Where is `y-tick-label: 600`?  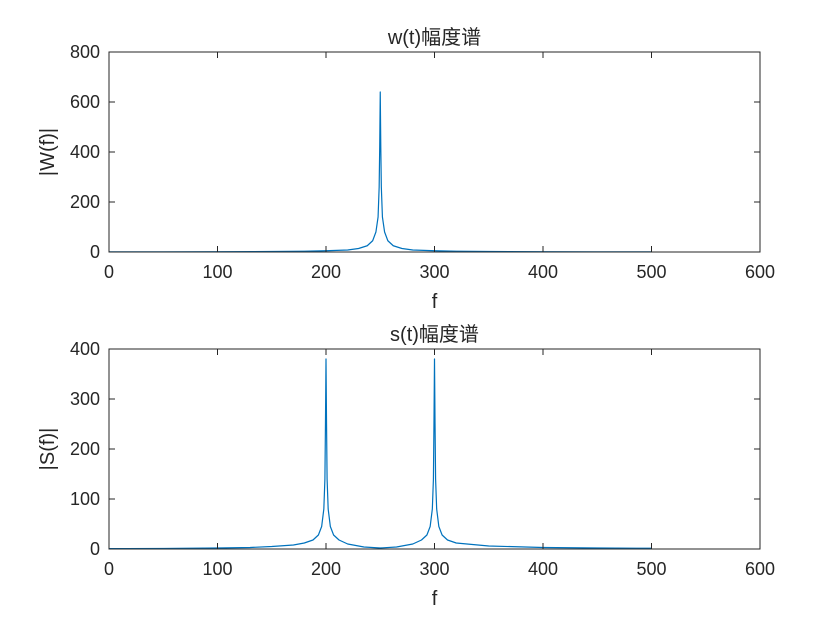
y-tick-label: 600 is located at coordinates (85, 102).